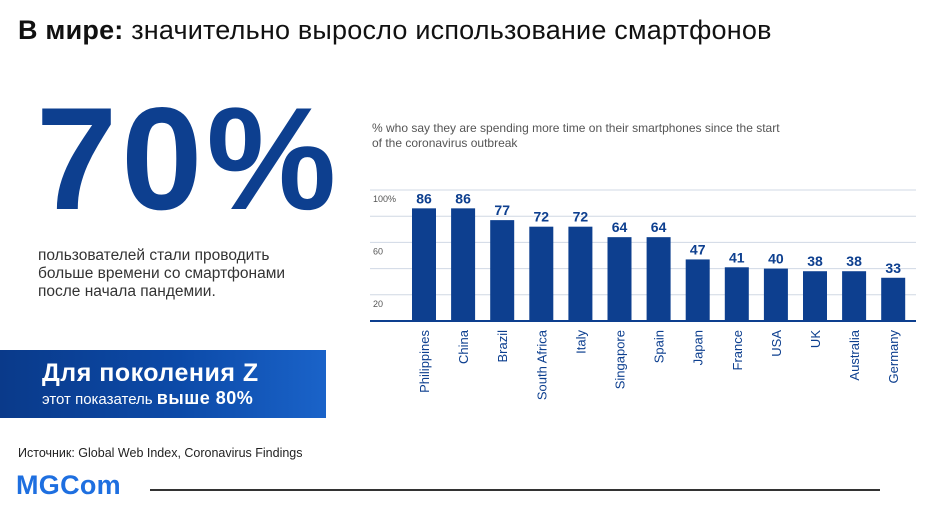 The width and height of the screenshot is (952, 518). Describe the element at coordinates (815, 339) in the screenshot. I see `x-tick-label: UK` at that location.